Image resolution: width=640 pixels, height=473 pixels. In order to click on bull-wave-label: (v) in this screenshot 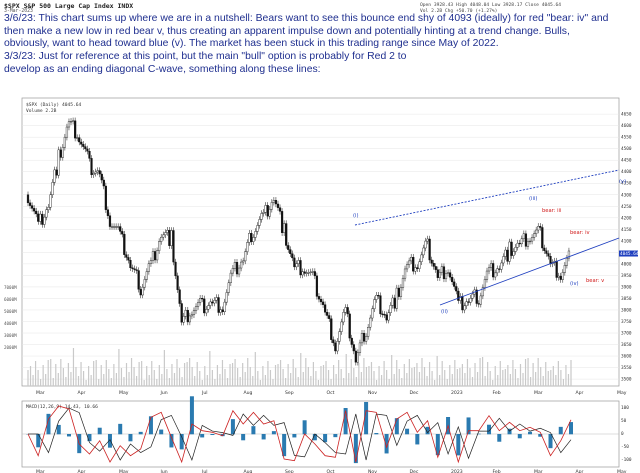, I will do `click(622, 182)`.